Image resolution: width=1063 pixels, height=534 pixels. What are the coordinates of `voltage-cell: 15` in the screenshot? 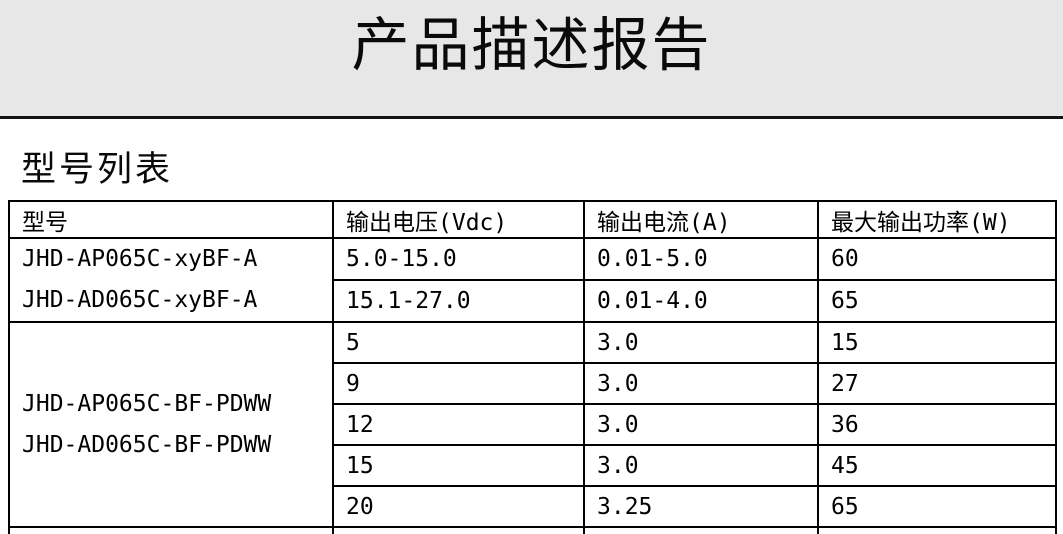 It's located at (458, 465).